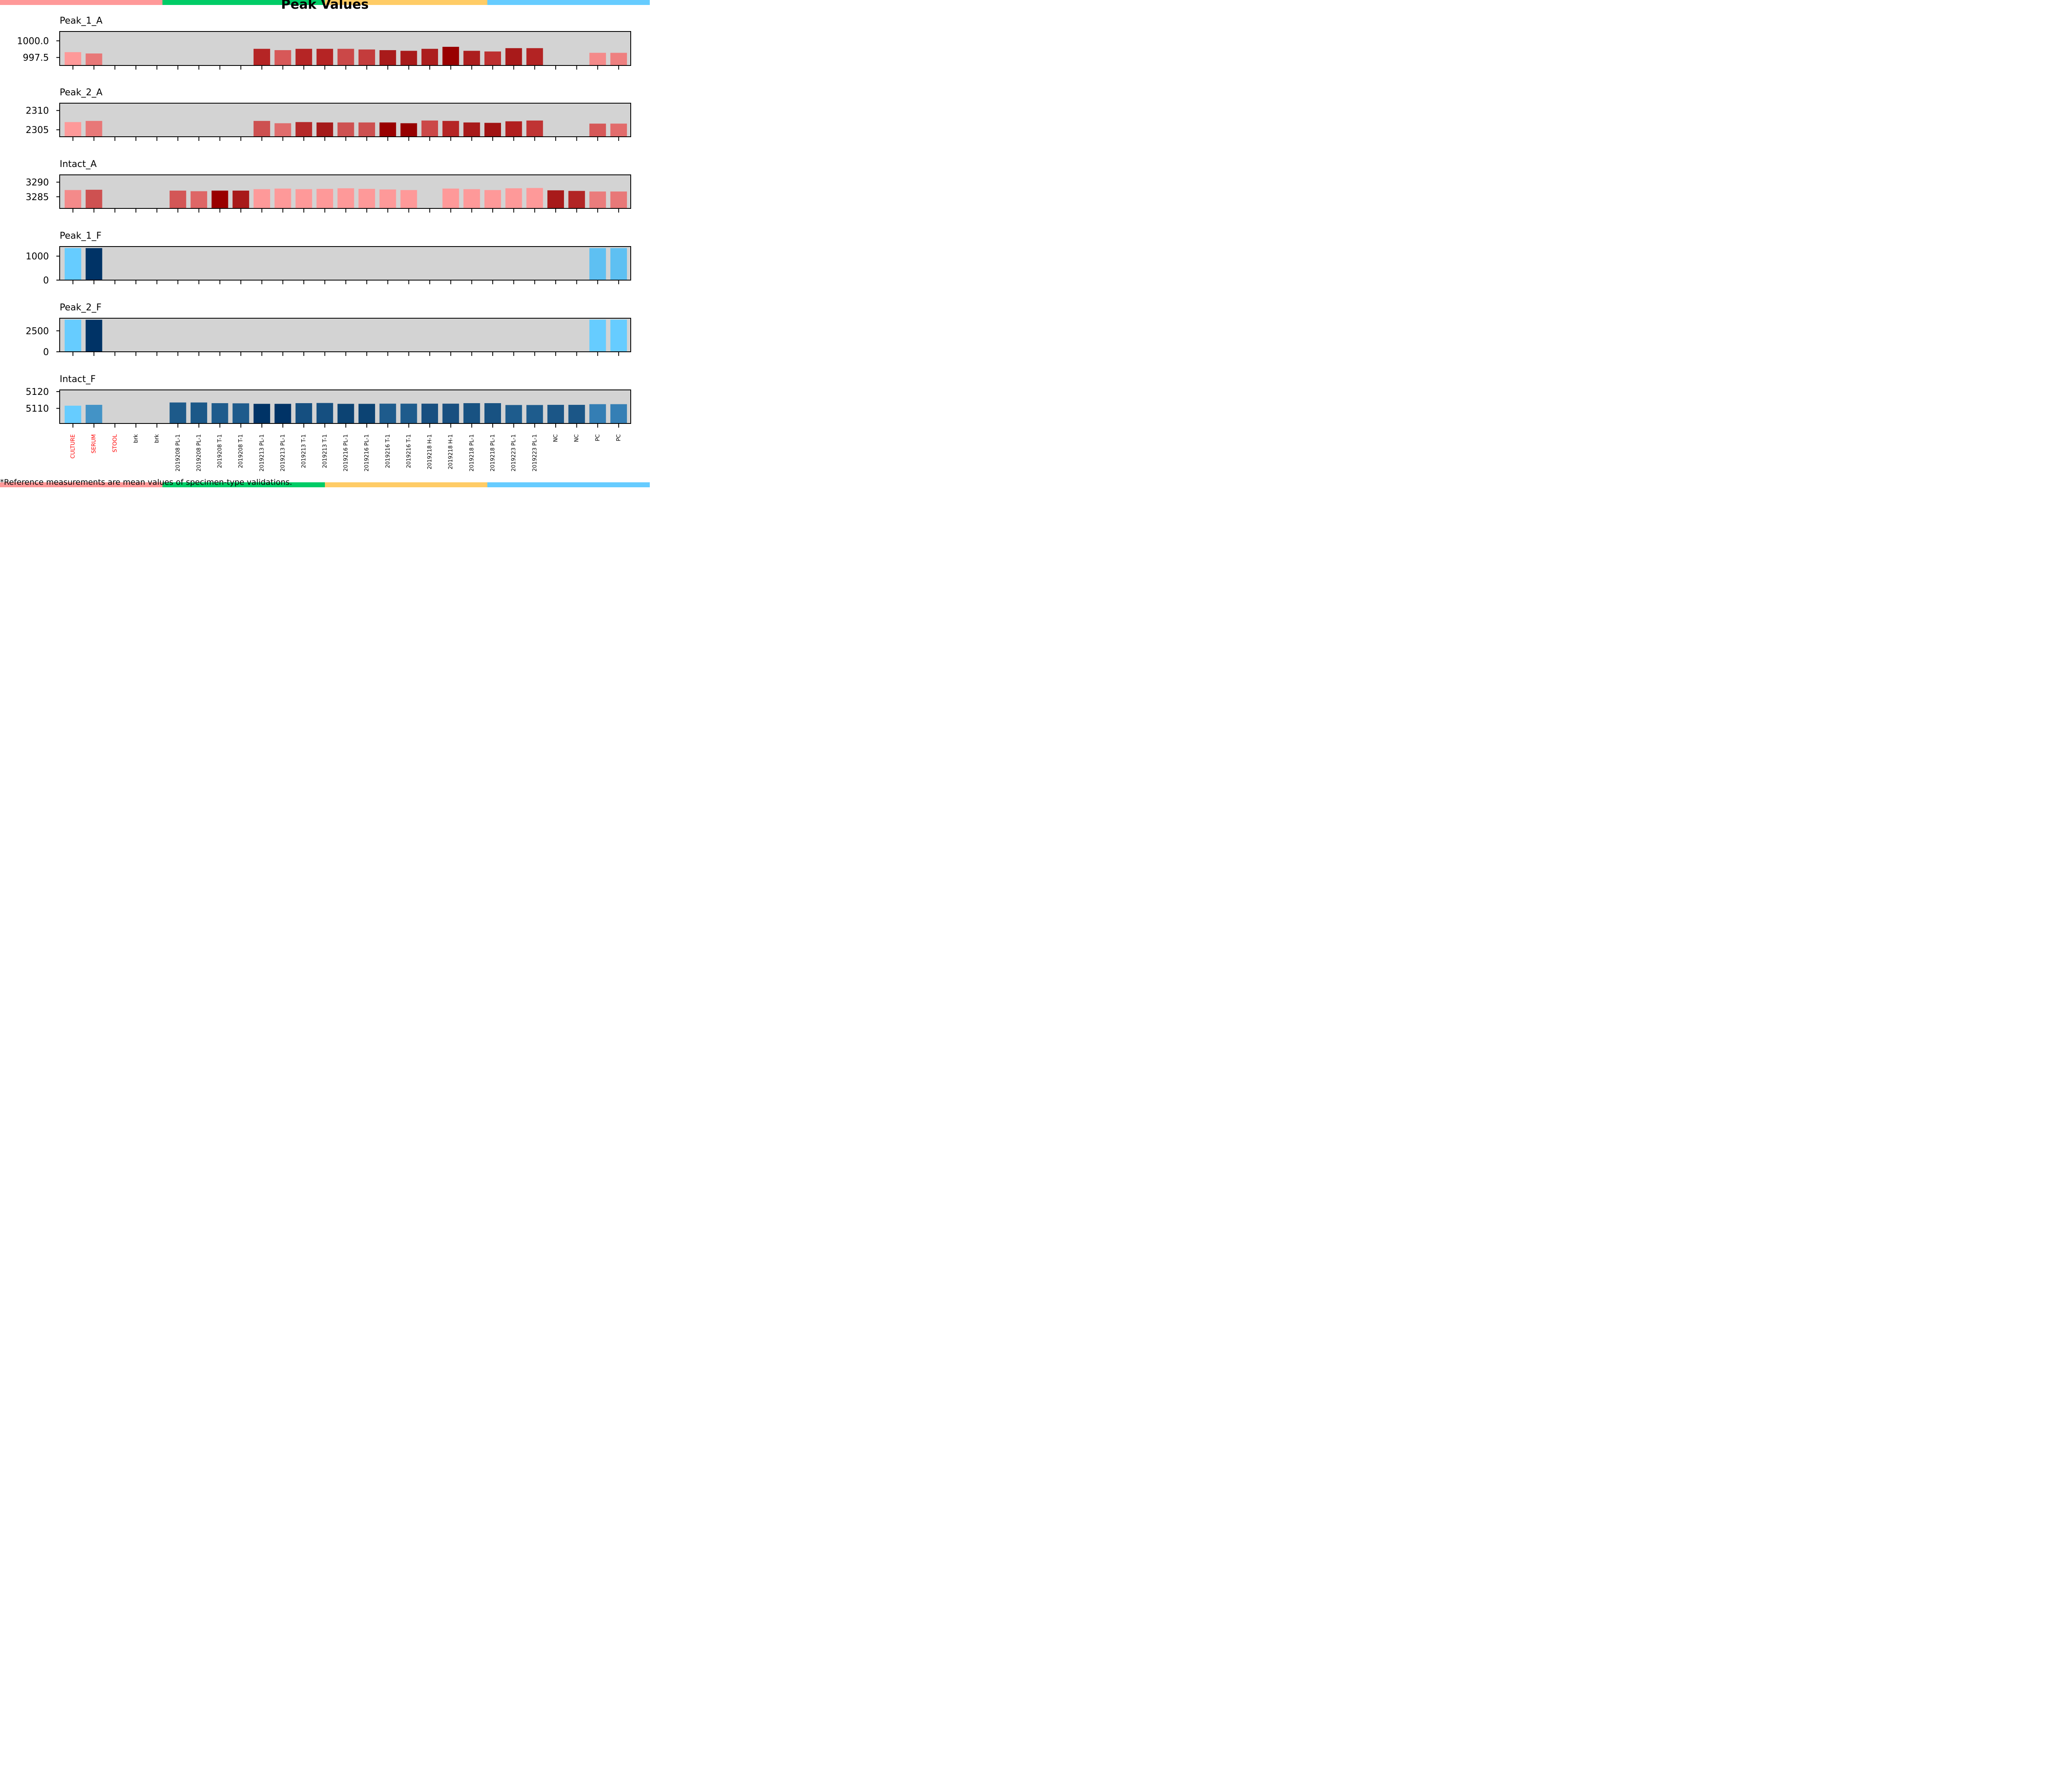 The width and height of the screenshot is (2072, 1790). What do you see at coordinates (37, 183) in the screenshot?
I see `y-tick-label: 3290` at bounding box center [37, 183].